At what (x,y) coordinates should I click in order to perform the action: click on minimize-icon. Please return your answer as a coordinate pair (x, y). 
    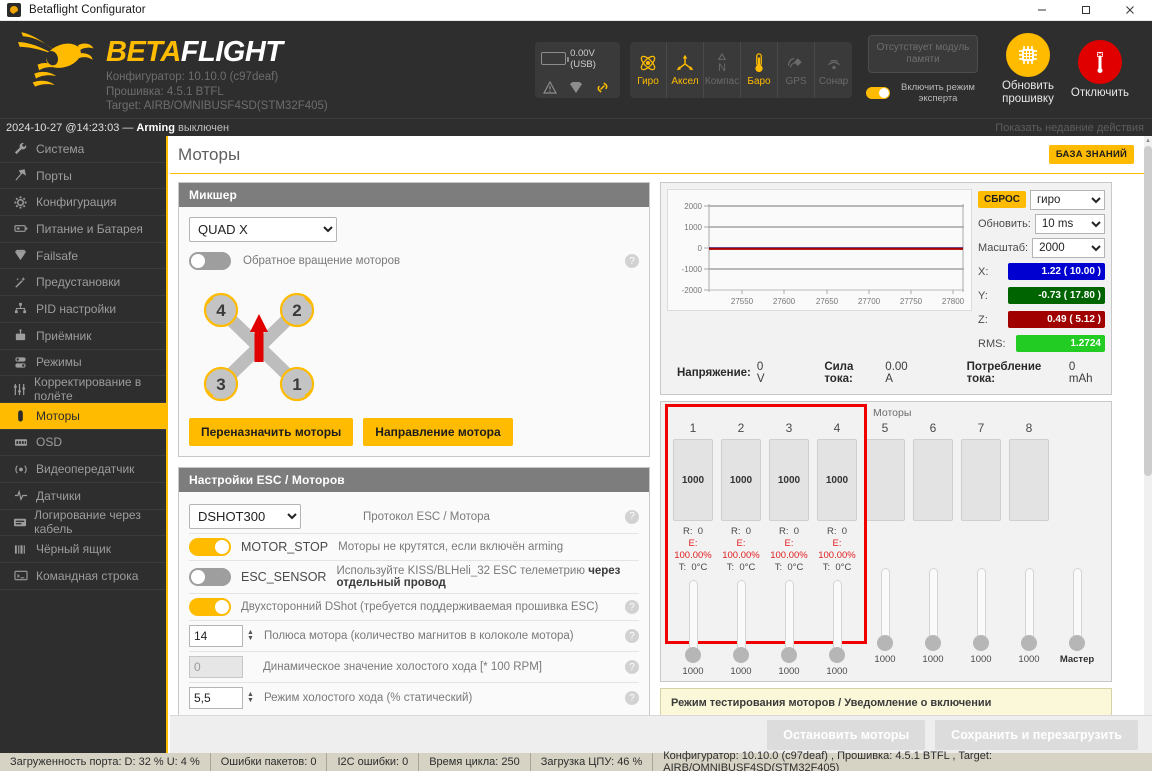
    Looking at the image, I should click on (1042, 10).